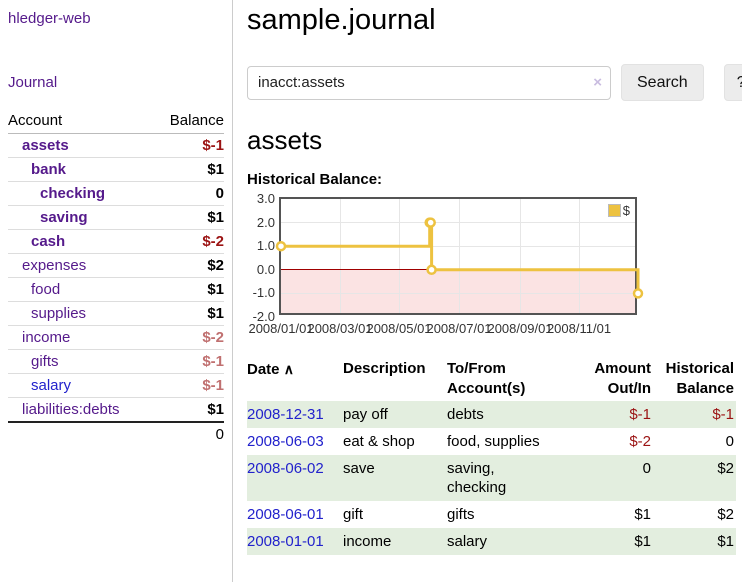 This screenshot has height=582, width=742. What do you see at coordinates (365, 414) in the screenshot?
I see `transaction-description: pay off` at bounding box center [365, 414].